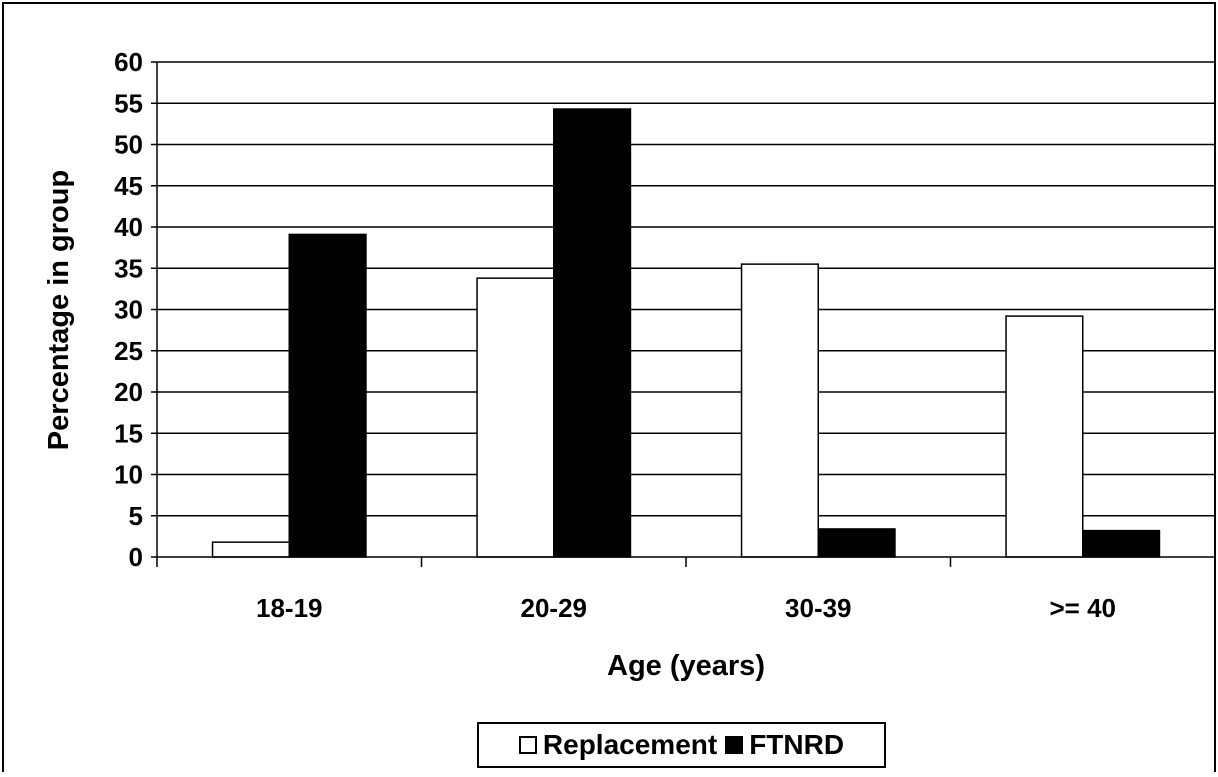 The width and height of the screenshot is (1218, 777). I want to click on y-tick-label: 50, so click(128, 145).